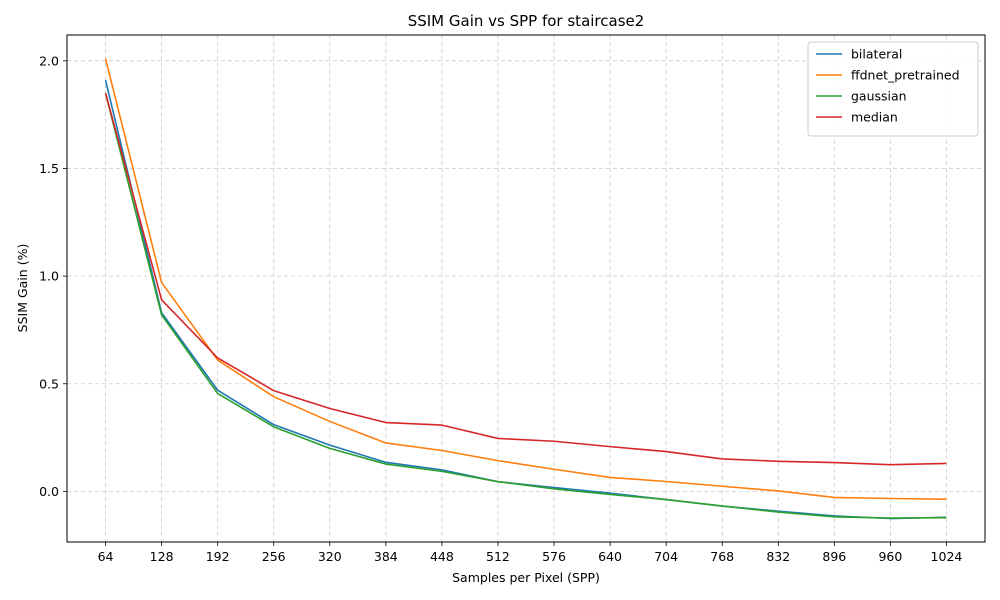  Describe the element at coordinates (526, 21) in the screenshot. I see `chart-title: SSIM Gain vs SPP for staircase2` at that location.